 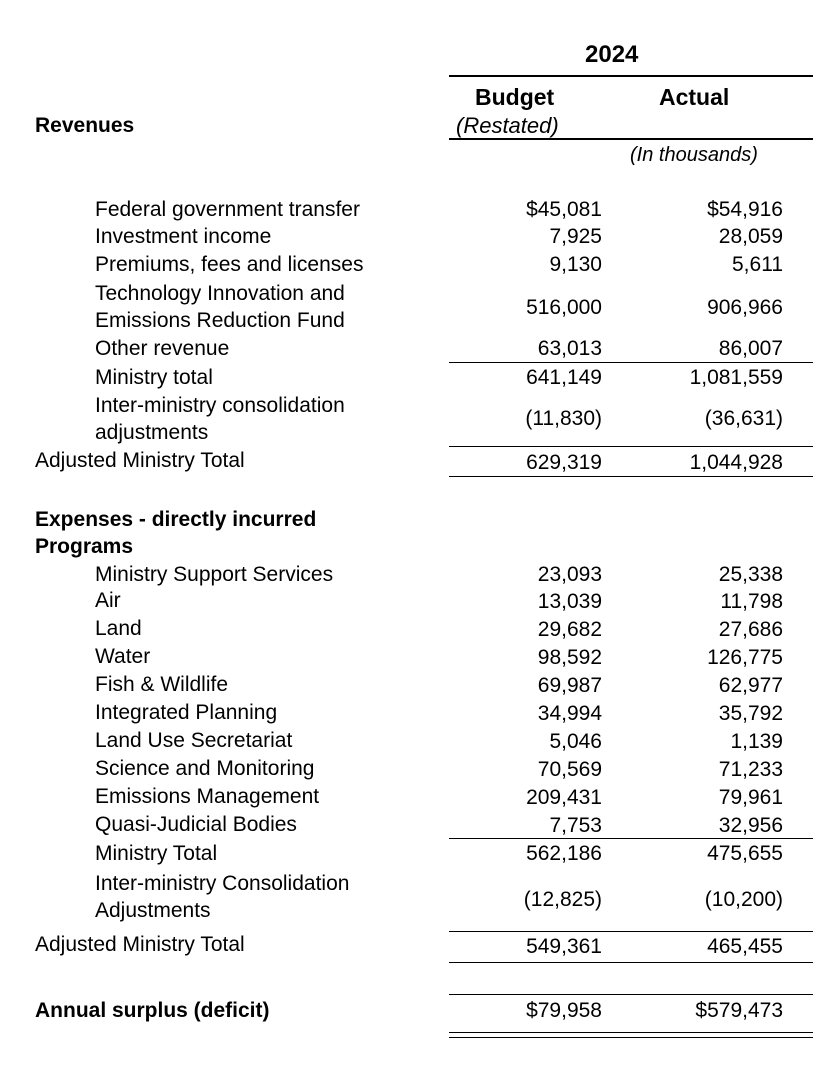 What do you see at coordinates (564, 462) in the screenshot?
I see `budget-value: 629,319` at bounding box center [564, 462].